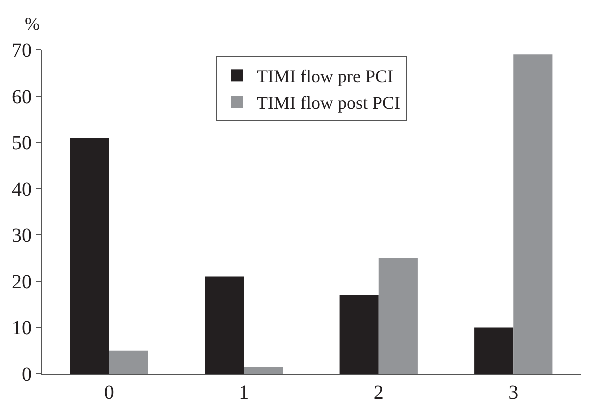 This screenshot has width=591, height=414. I want to click on y-tick-label: 70, so click(22, 51).